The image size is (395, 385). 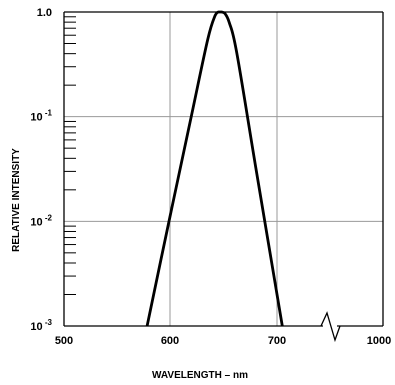 I want to click on break-zigzag, so click(x=330, y=327).